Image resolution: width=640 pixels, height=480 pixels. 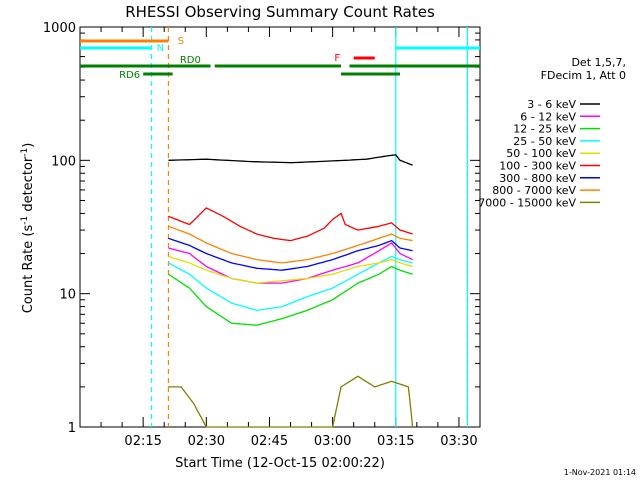 What do you see at coordinates (583, 75) in the screenshot?
I see `legend-header-line: FDecim 1, Att 0` at bounding box center [583, 75].